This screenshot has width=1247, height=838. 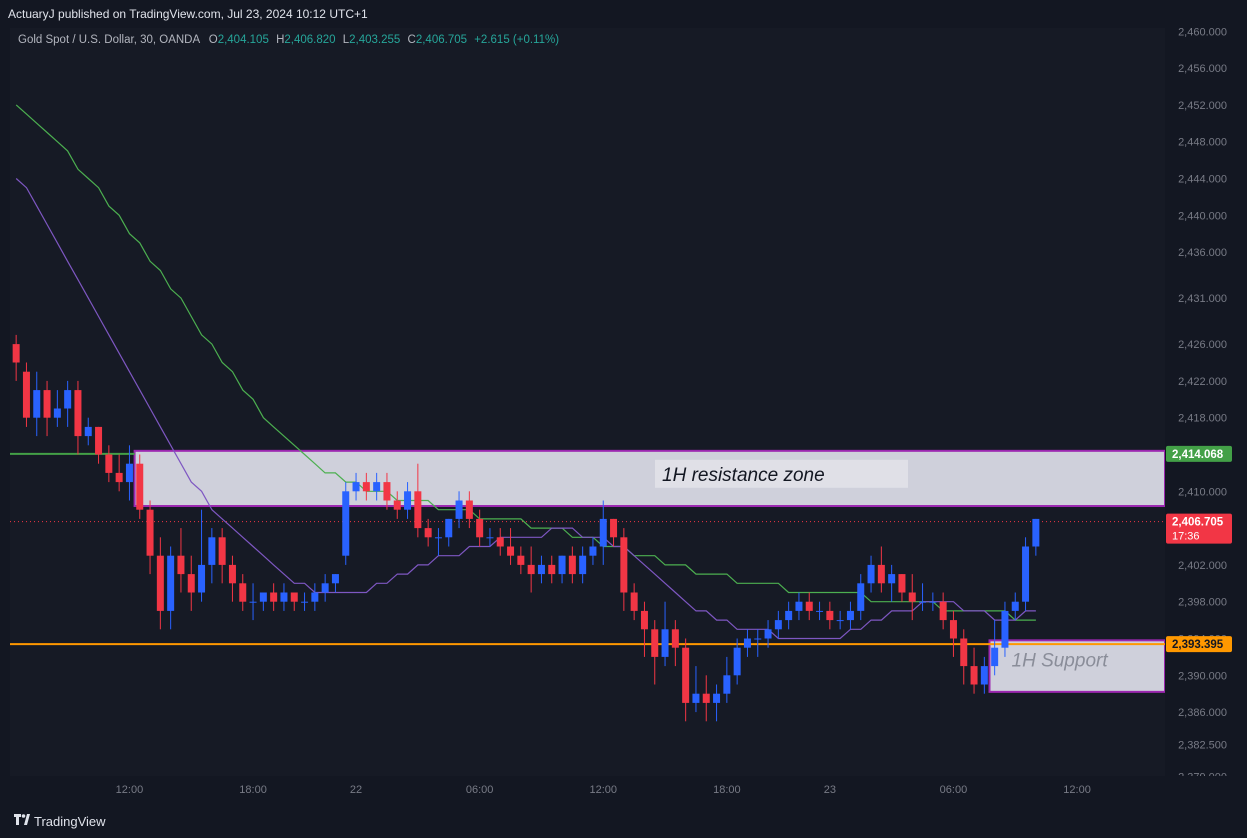 I want to click on low-label: L, so click(x=346, y=40).